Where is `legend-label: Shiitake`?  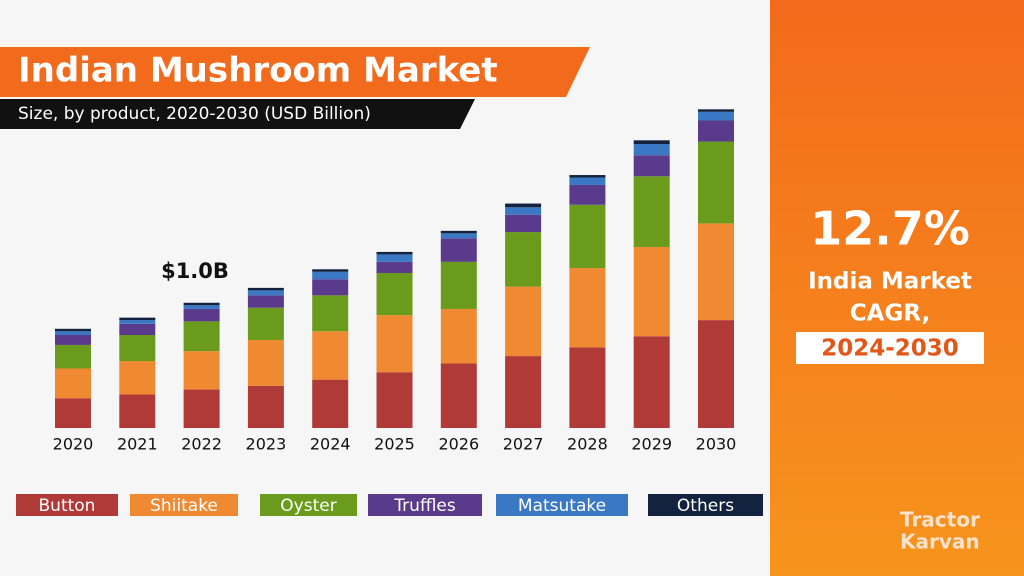 legend-label: Shiitake is located at coordinates (184, 506).